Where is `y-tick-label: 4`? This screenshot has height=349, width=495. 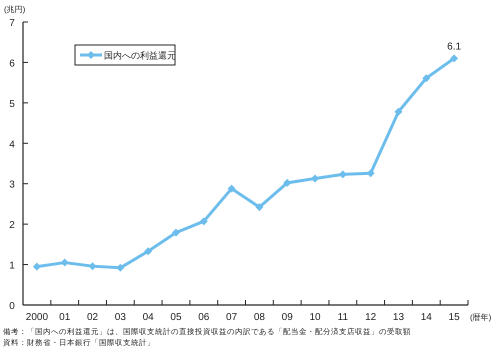 y-tick-label: 4 is located at coordinates (12, 144).